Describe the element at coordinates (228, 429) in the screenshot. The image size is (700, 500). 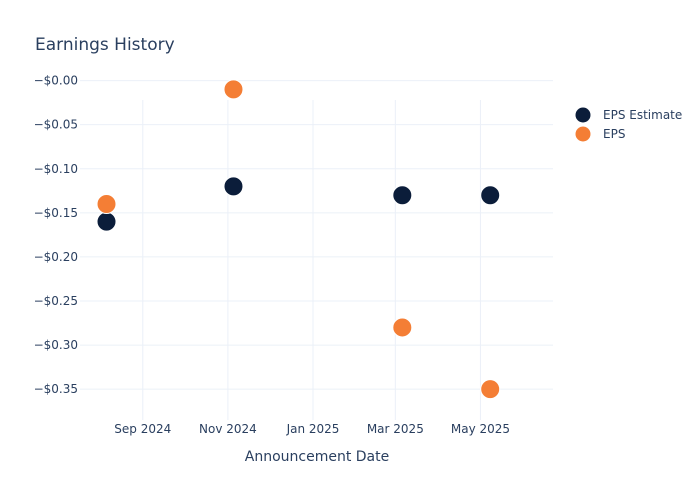
I see `x-tick-label: Nov 2024` at that location.